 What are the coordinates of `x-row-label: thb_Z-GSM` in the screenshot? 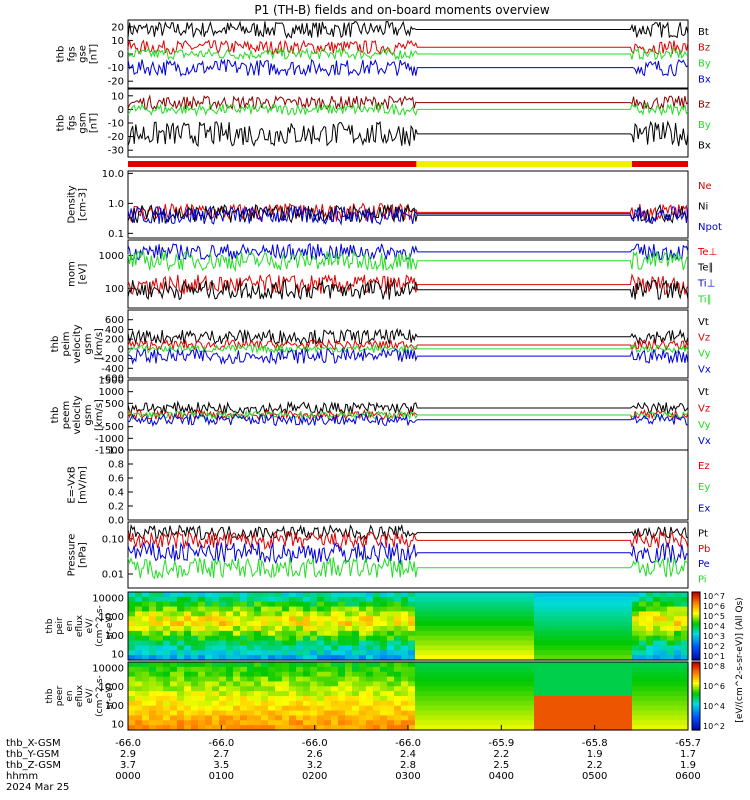 It's located at (33, 765).